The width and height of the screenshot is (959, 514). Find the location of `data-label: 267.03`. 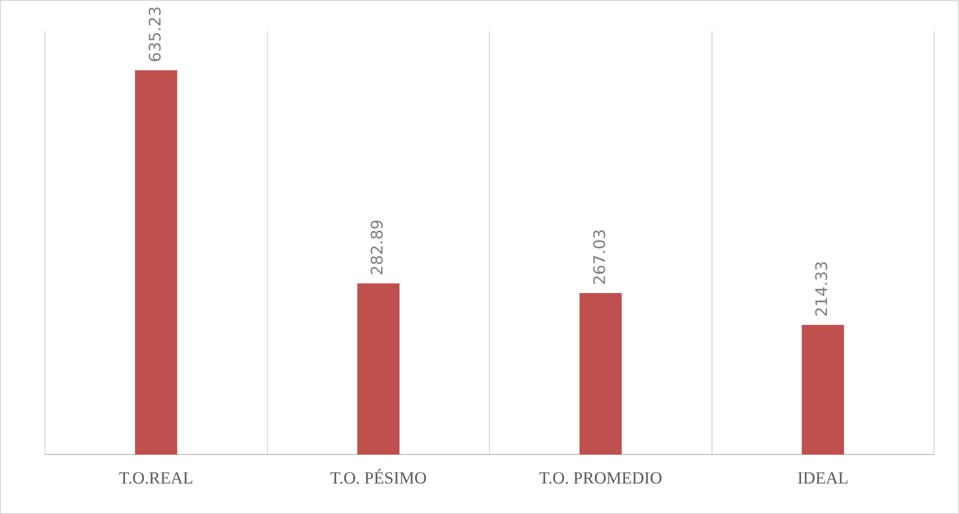

data-label: 267.03 is located at coordinates (599, 257).